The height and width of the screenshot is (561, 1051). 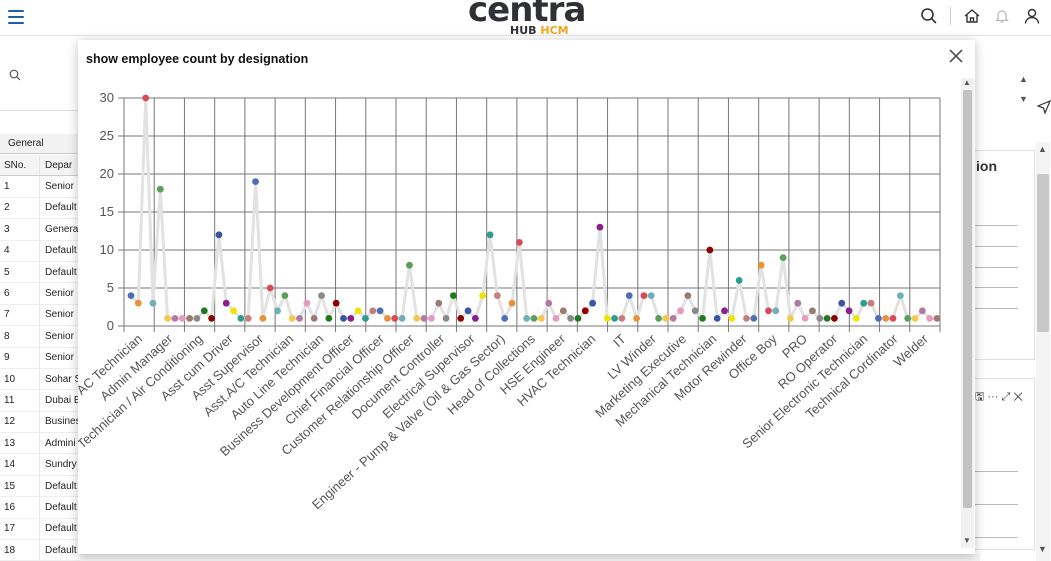 I want to click on table-row: 16 Default, so click(x=40, y=508).